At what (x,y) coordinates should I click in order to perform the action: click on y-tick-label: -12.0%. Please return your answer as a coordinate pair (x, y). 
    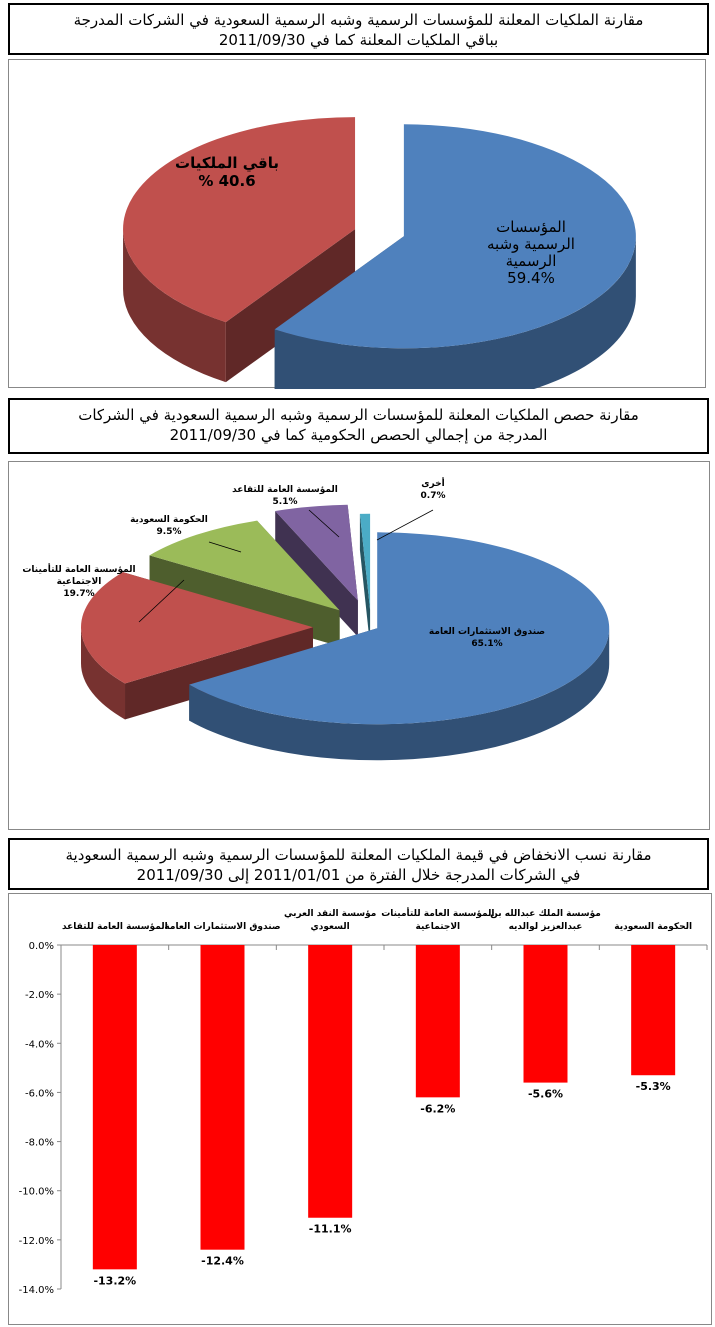
    Looking at the image, I should click on (36, 1241).